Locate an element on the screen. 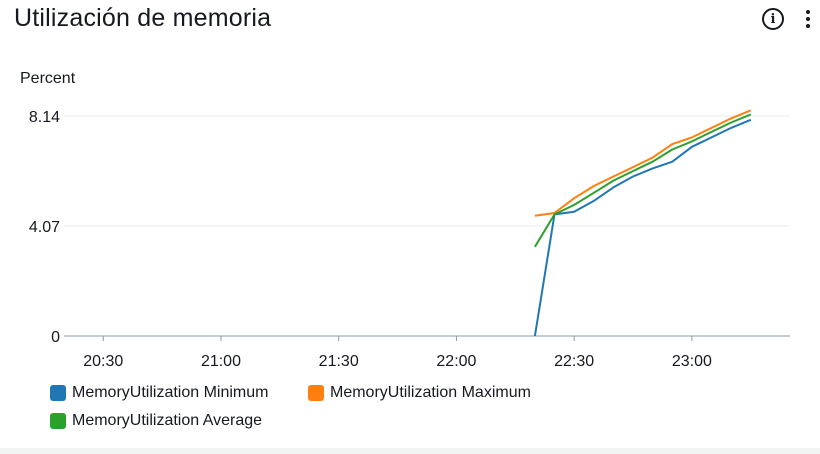  y-tick-label: 8.14 is located at coordinates (44, 117).